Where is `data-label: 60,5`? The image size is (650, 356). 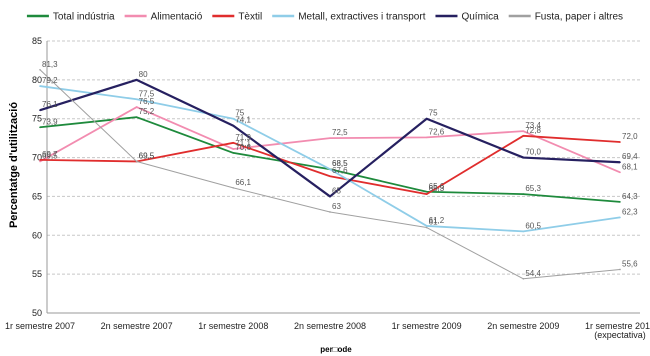
data-label: 60,5 is located at coordinates (533, 225).